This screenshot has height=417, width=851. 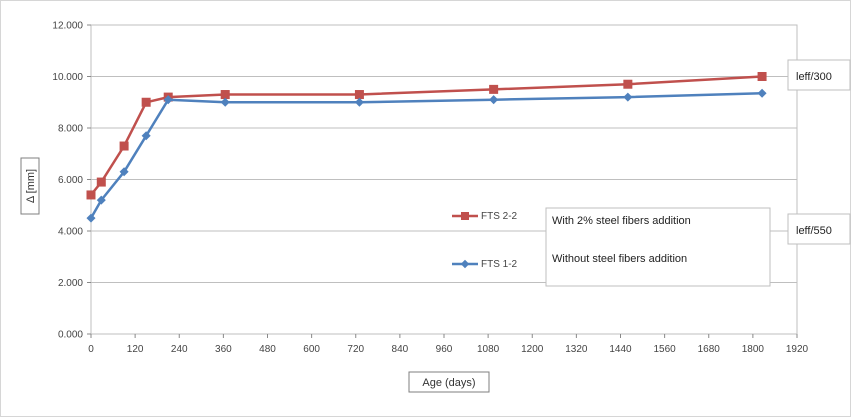 What do you see at coordinates (665, 349) in the screenshot?
I see `x-tick-label-13: 1560` at bounding box center [665, 349].